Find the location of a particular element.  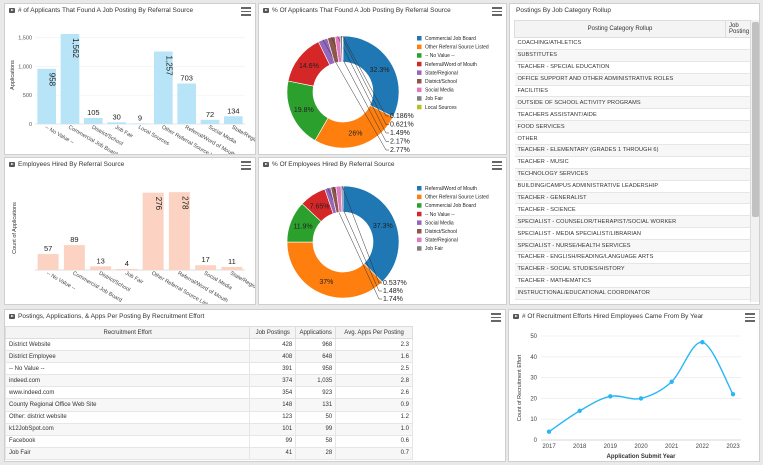

table-row: District Employee 408 648 1.6 is located at coordinates (209, 357).